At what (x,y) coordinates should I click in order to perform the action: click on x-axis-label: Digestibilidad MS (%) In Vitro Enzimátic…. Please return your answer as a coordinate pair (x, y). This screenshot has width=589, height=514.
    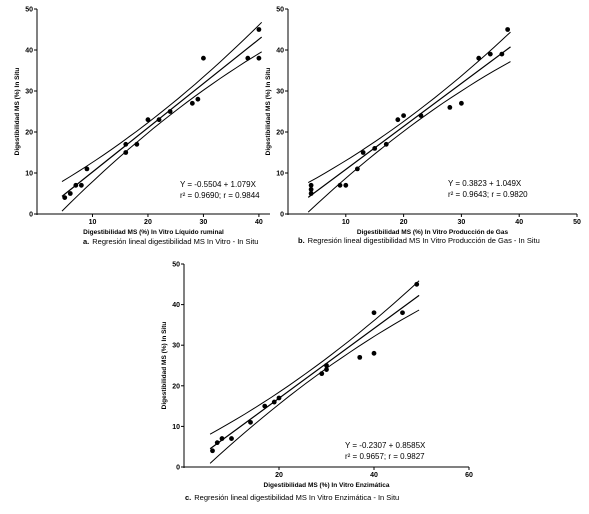
    Looking at the image, I should click on (327, 485).